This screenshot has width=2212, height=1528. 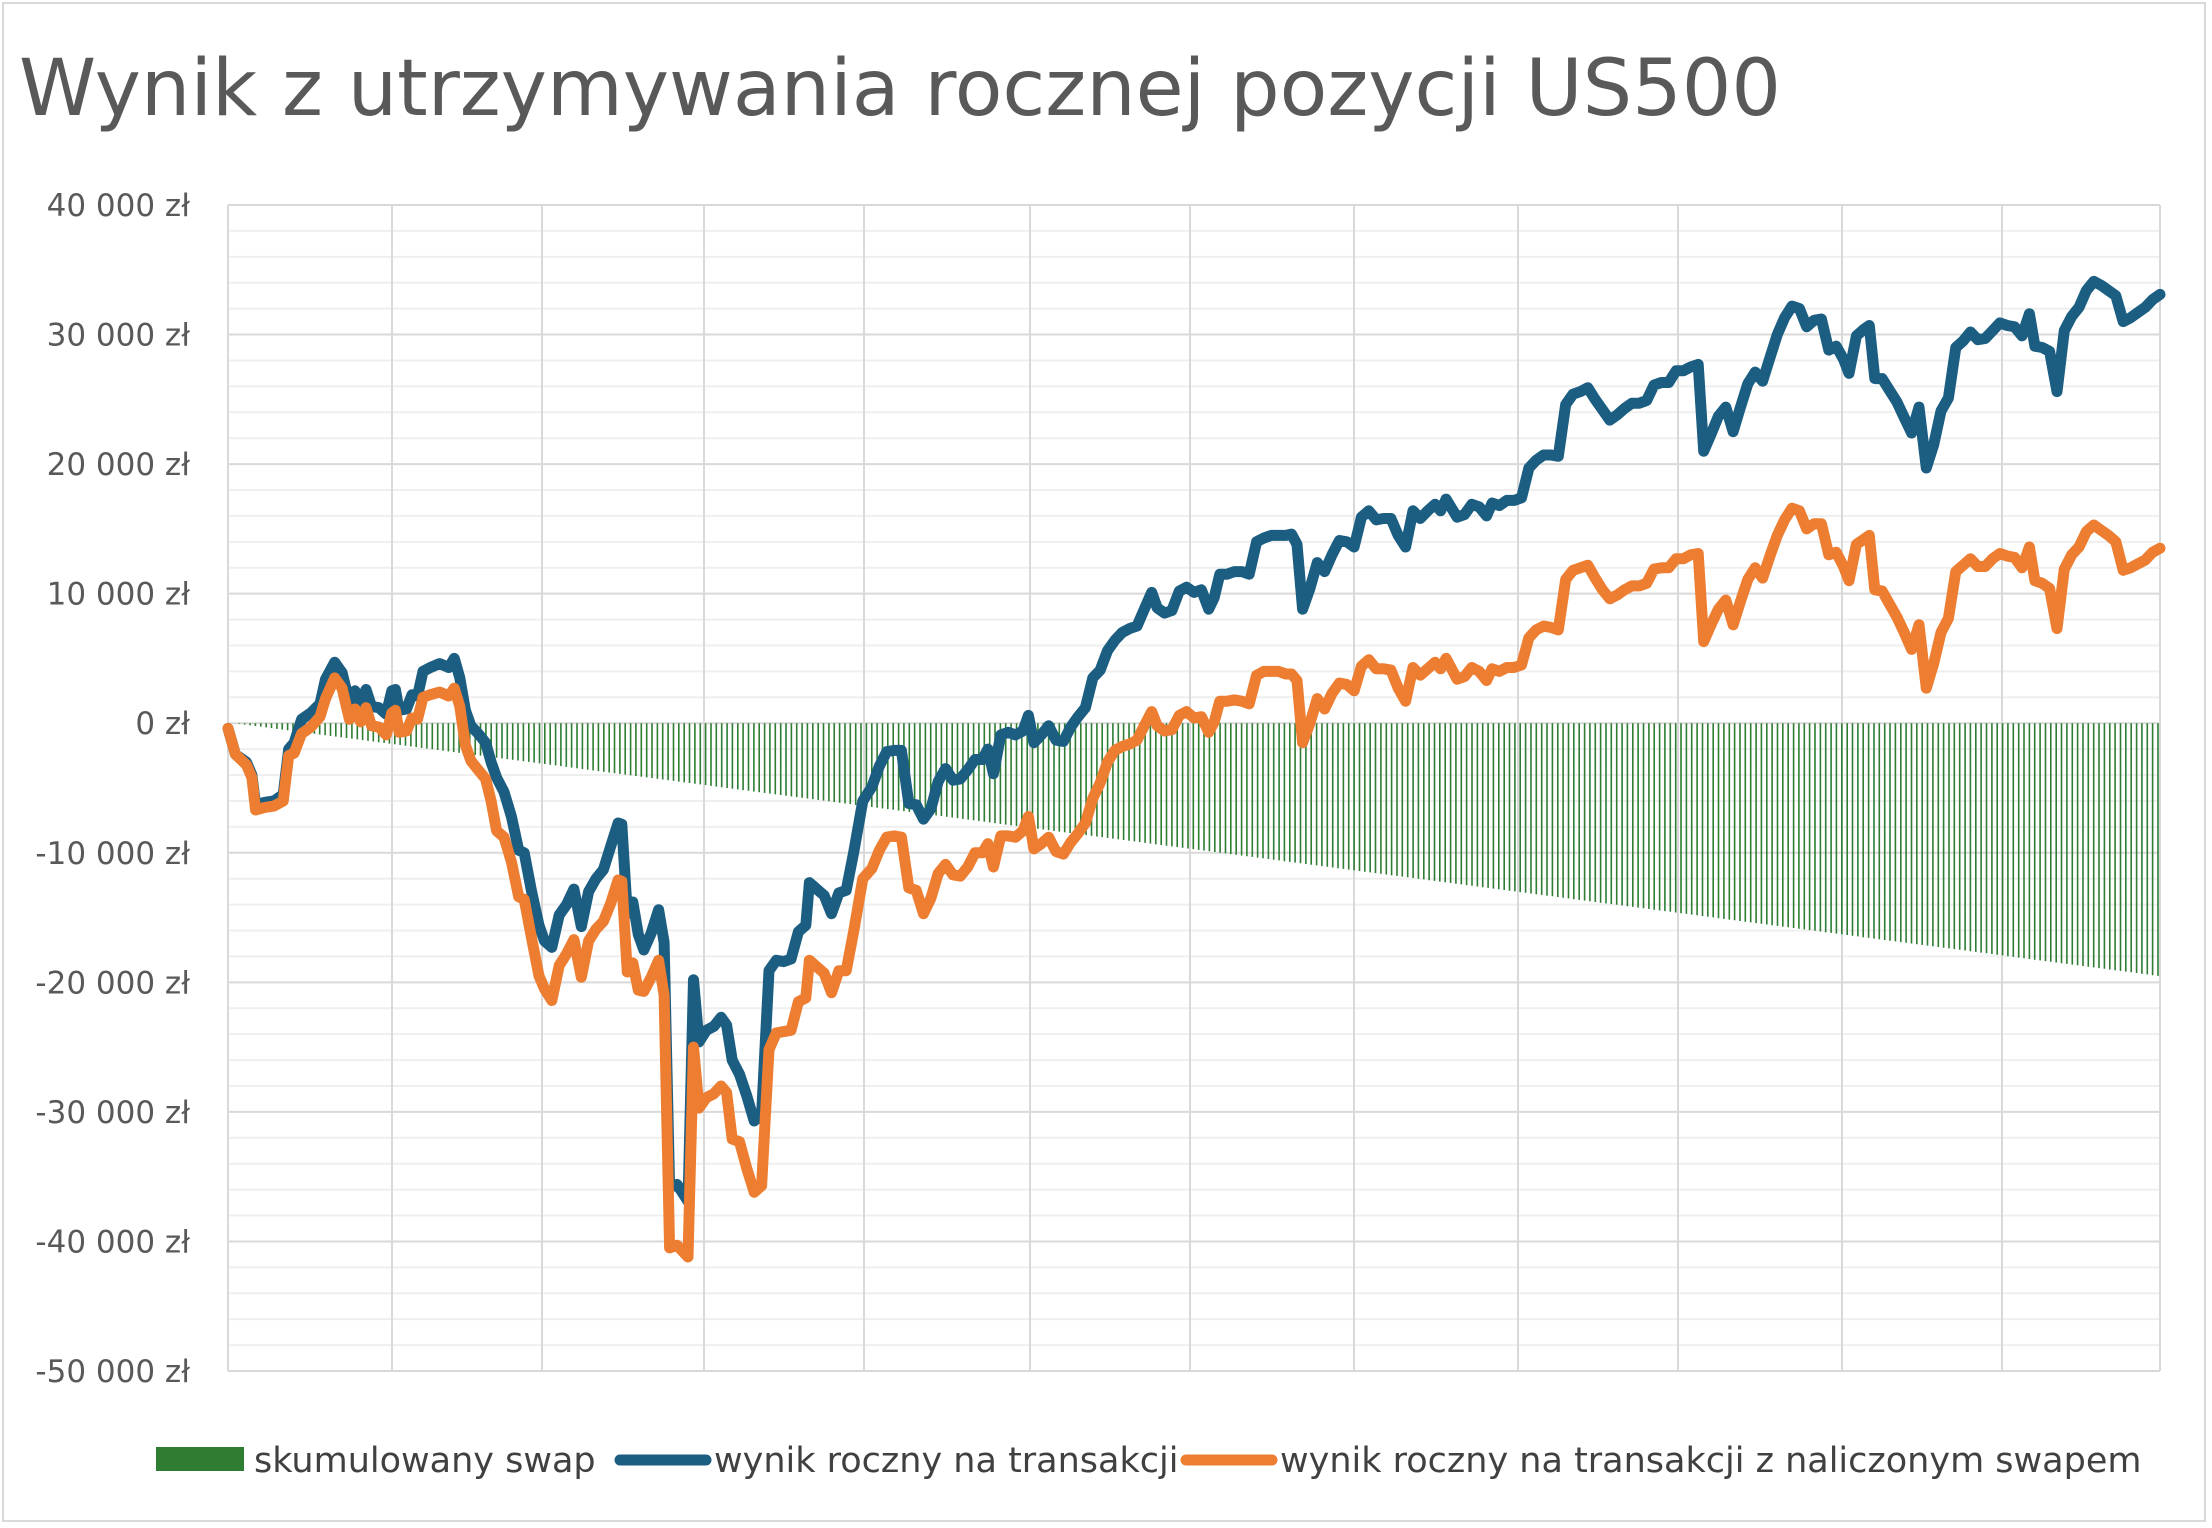 What do you see at coordinates (112, 983) in the screenshot?
I see `y-tick-label: -20 000 zł` at bounding box center [112, 983].